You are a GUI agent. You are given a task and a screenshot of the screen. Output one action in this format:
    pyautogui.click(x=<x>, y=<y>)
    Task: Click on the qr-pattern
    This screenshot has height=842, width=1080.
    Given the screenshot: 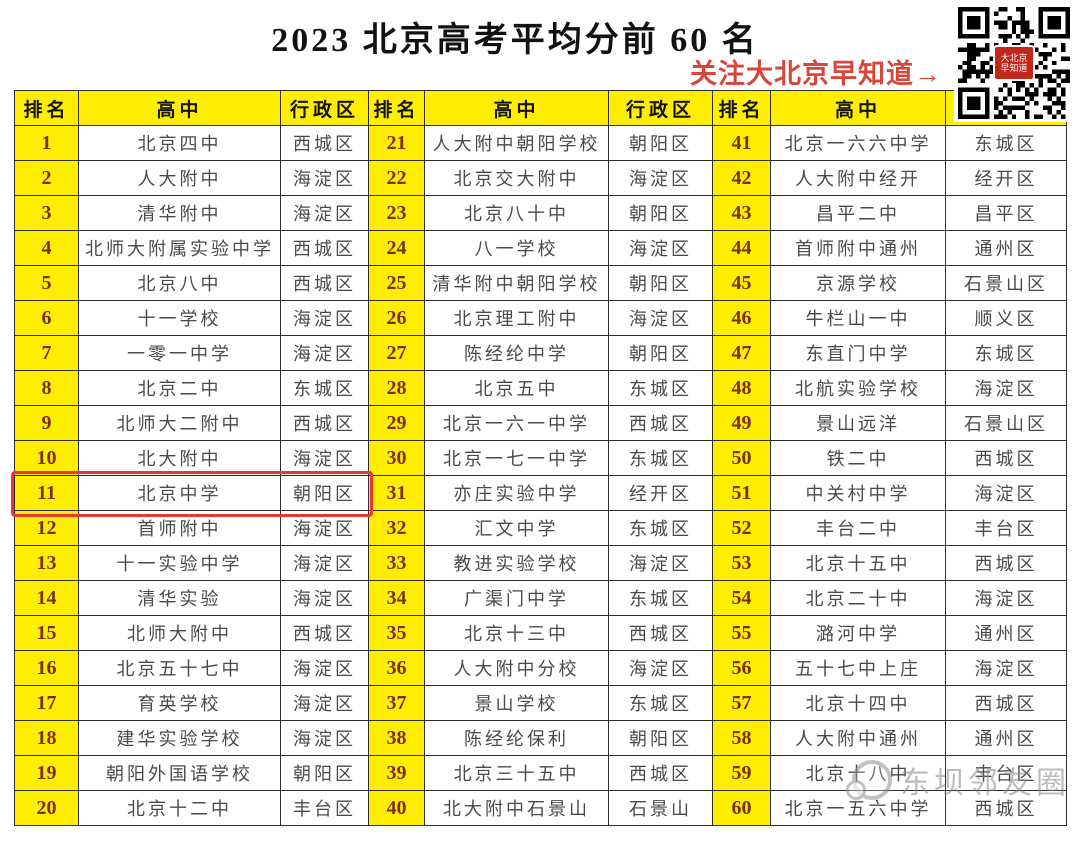 What is the action you would take?
    pyautogui.click(x=1014, y=63)
    